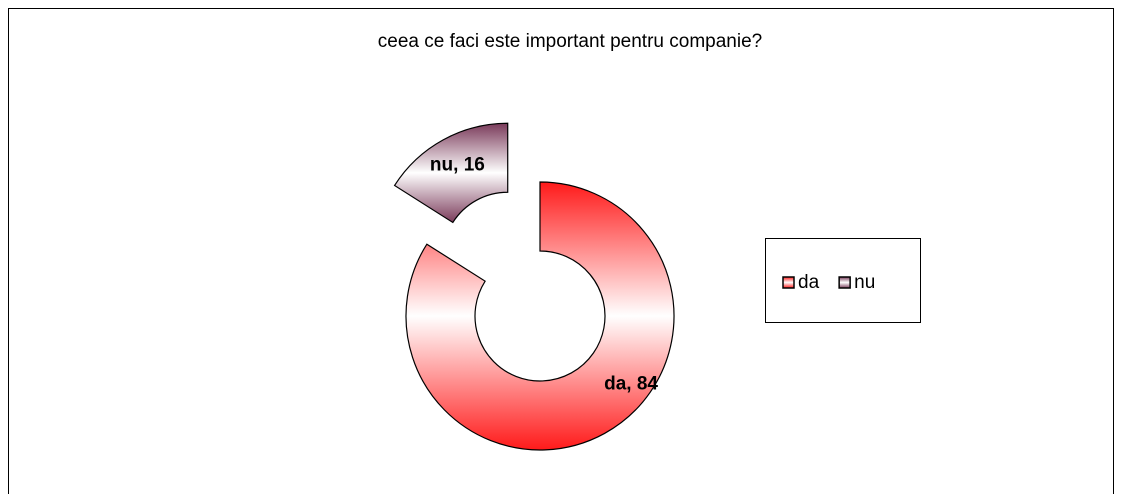 This screenshot has width=1122, height=494. Describe the element at coordinates (809, 282) in the screenshot. I see `legend-label: da` at that location.